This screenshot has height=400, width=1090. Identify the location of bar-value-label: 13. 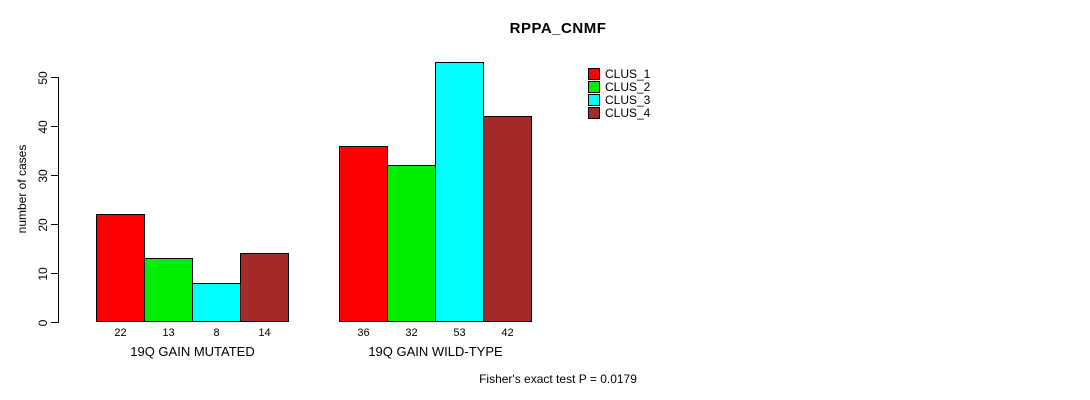
(168, 333).